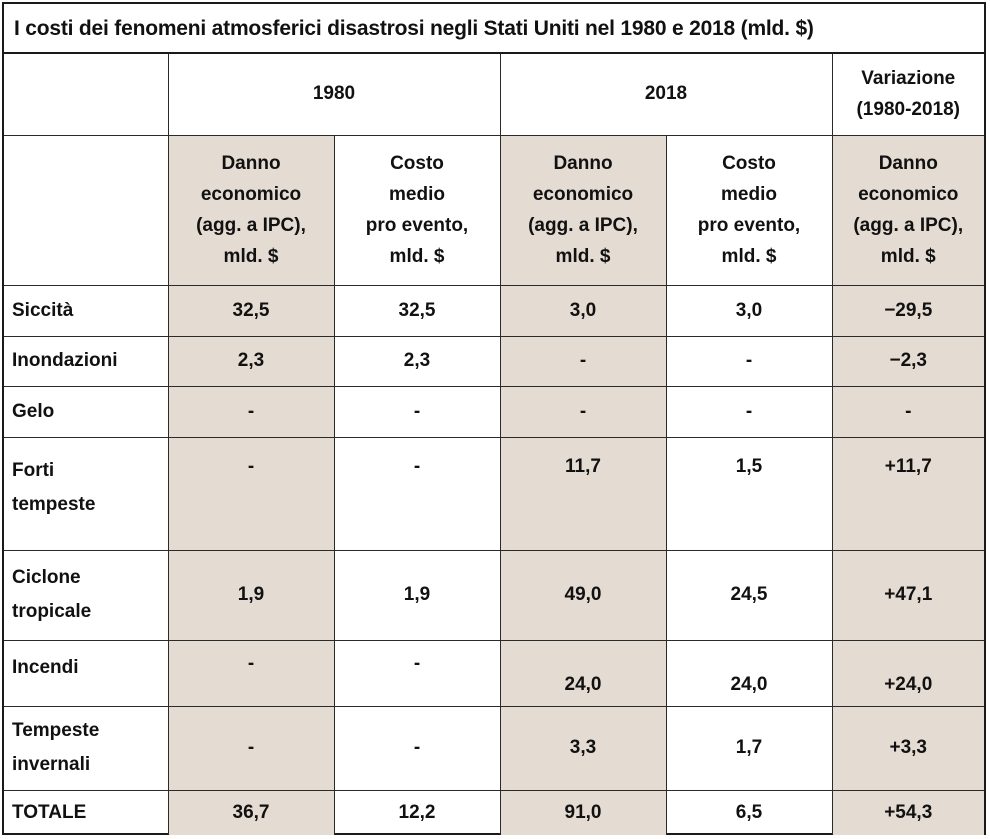 This screenshot has height=839, width=990. What do you see at coordinates (86, 95) in the screenshot?
I see `corner-cell` at bounding box center [86, 95].